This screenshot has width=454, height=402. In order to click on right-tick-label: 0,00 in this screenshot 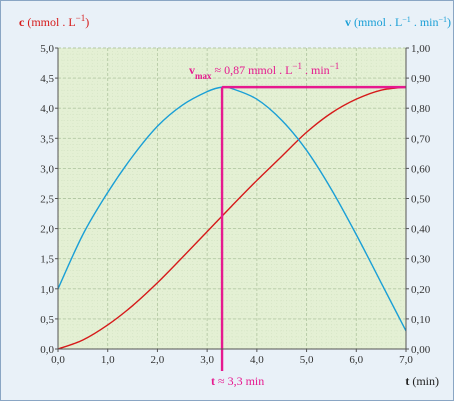, I will do `click(421, 350)`.